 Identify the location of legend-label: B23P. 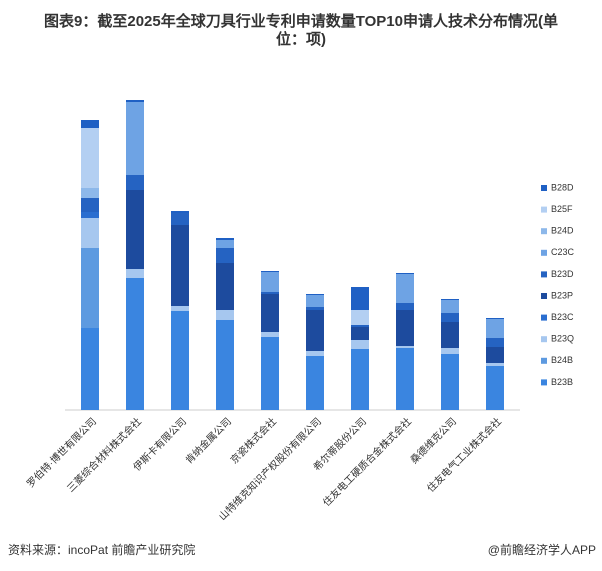
(562, 295).